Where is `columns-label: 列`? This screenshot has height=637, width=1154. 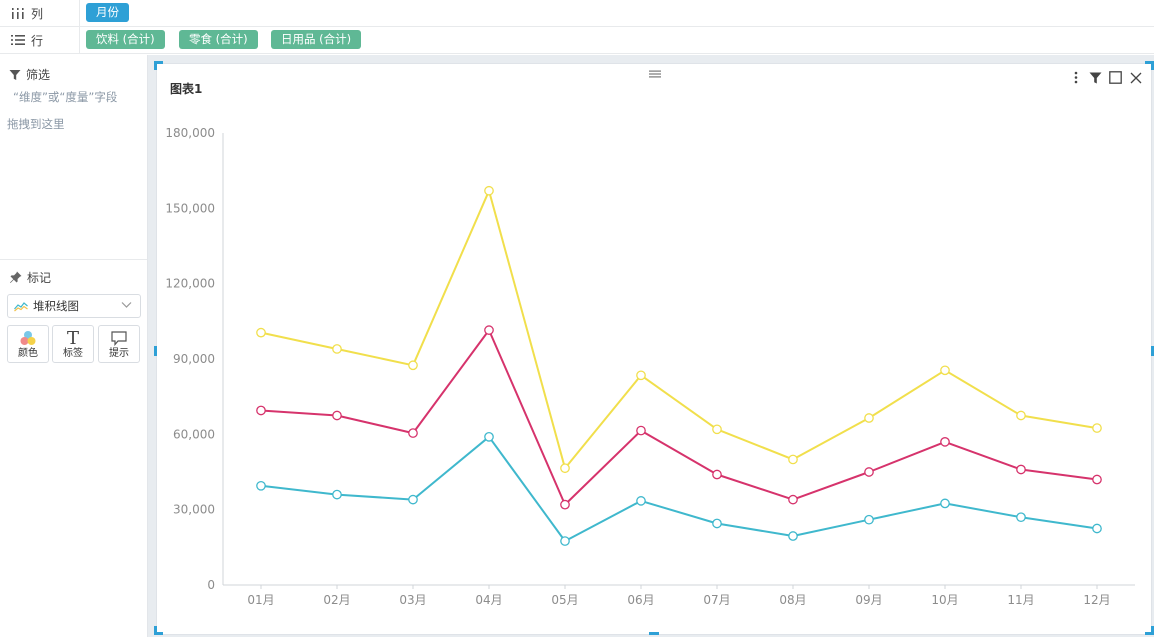 columns-label: 列 is located at coordinates (37, 13).